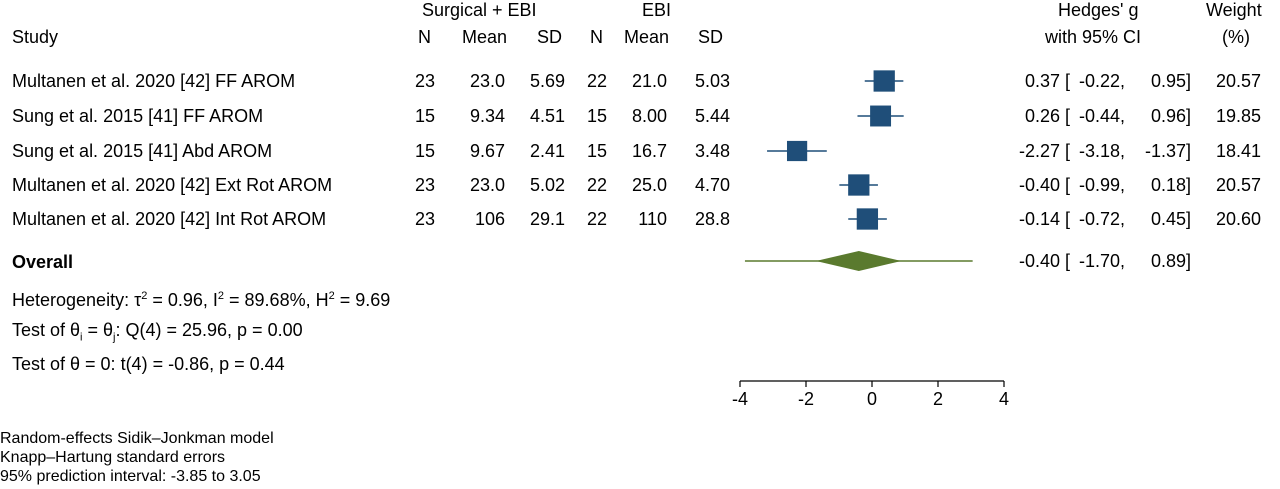 The width and height of the screenshot is (1280, 489). I want to click on overall-ci-lower: -1.70,, so click(1101, 261).